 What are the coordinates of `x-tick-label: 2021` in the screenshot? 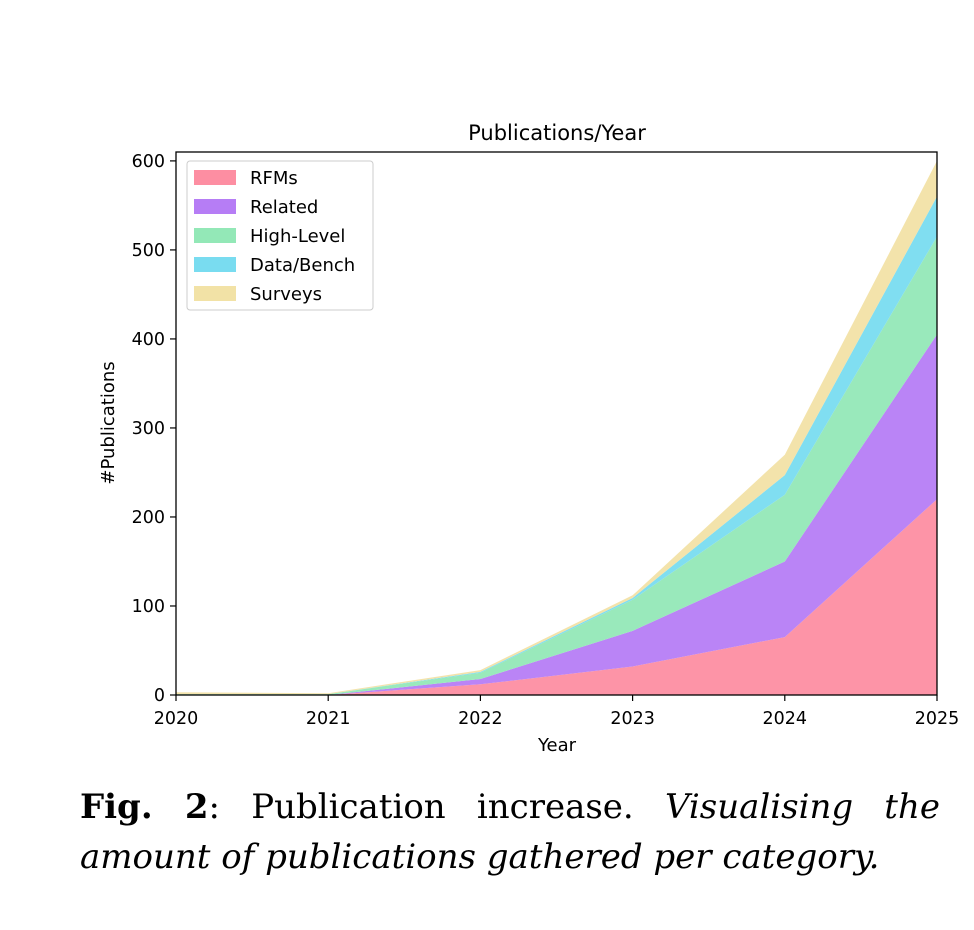 It's located at (328, 719).